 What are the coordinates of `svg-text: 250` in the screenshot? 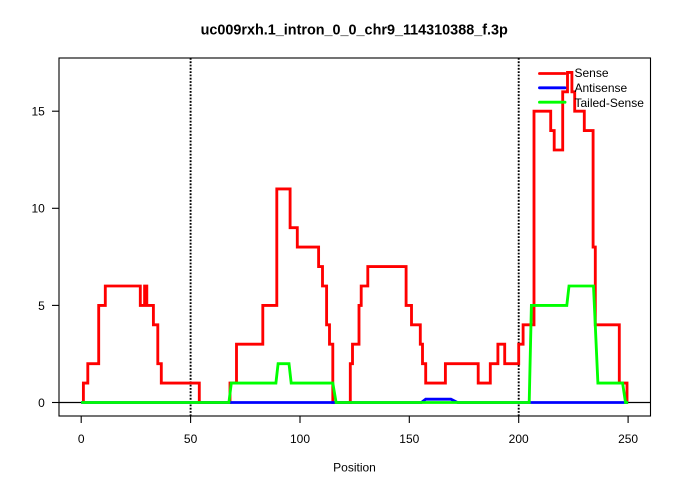 It's located at (628, 439).